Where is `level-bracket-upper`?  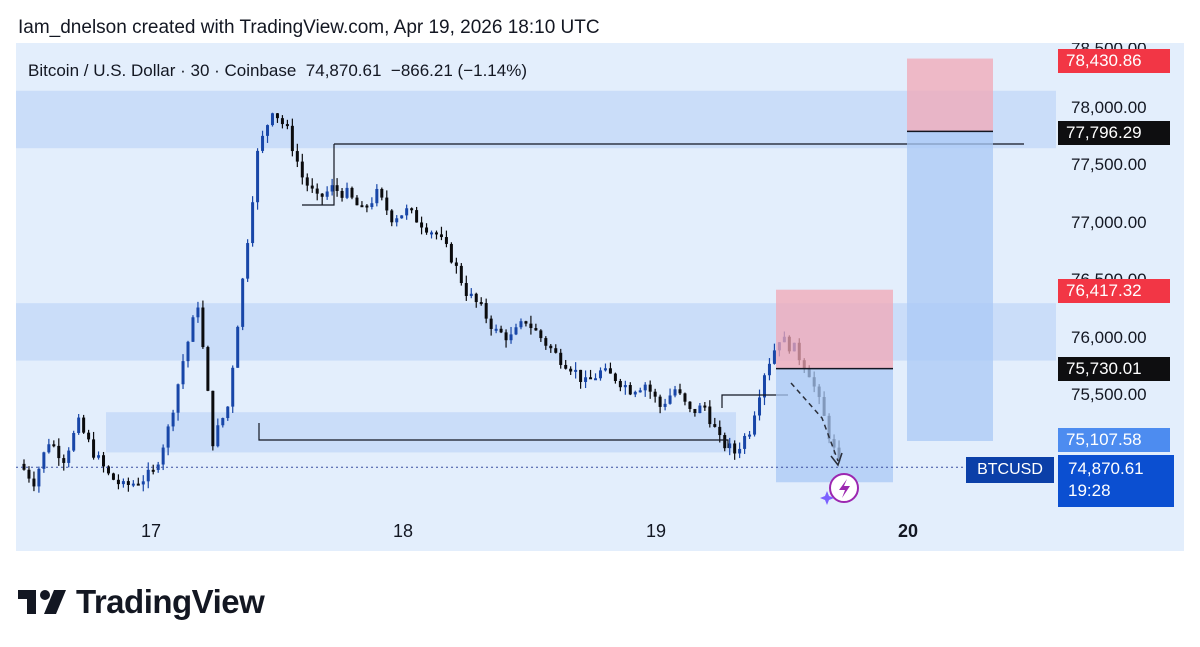
level-bracket-upper is located at coordinates (318, 175).